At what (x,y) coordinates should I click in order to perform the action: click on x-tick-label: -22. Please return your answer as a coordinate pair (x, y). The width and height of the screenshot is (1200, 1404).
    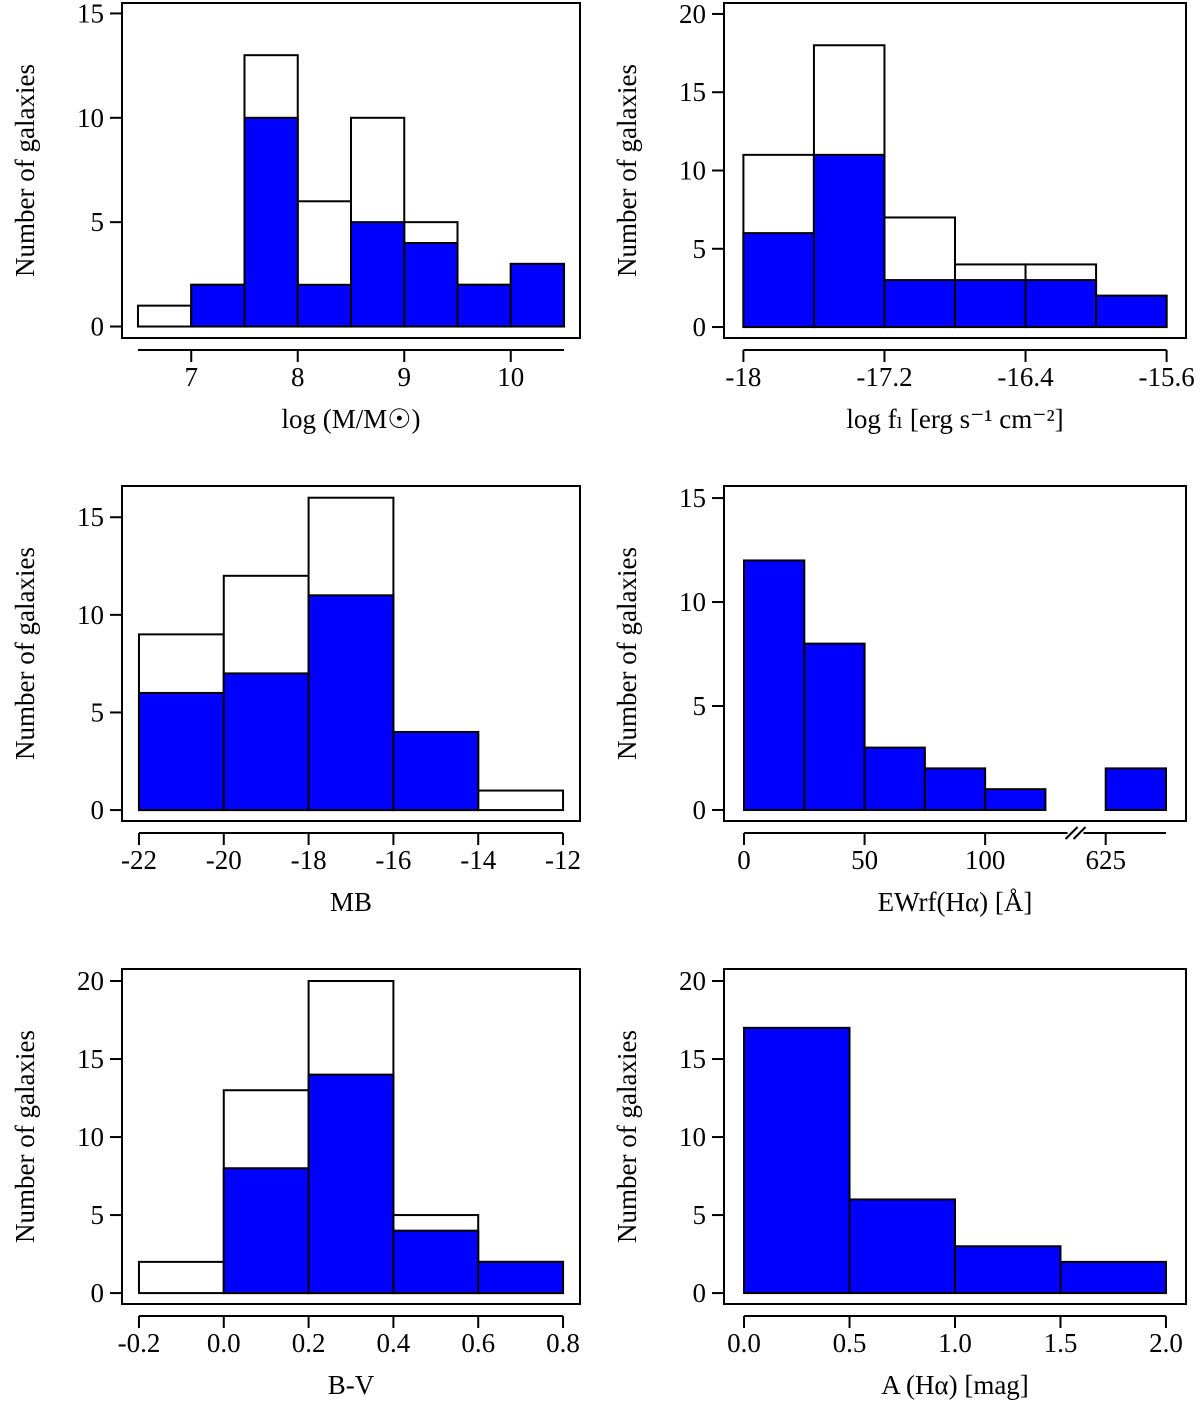
    Looking at the image, I should click on (139, 860).